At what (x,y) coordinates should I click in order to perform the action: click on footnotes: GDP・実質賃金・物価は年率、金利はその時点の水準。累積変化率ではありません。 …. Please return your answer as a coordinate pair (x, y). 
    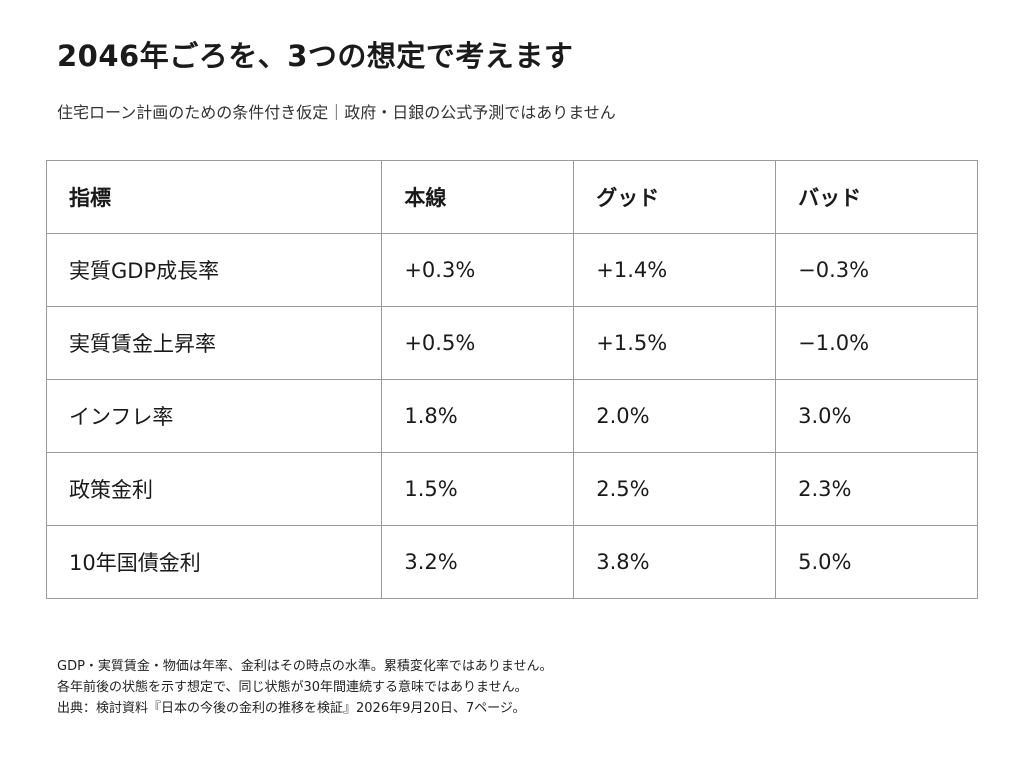
    Looking at the image, I should click on (305, 687).